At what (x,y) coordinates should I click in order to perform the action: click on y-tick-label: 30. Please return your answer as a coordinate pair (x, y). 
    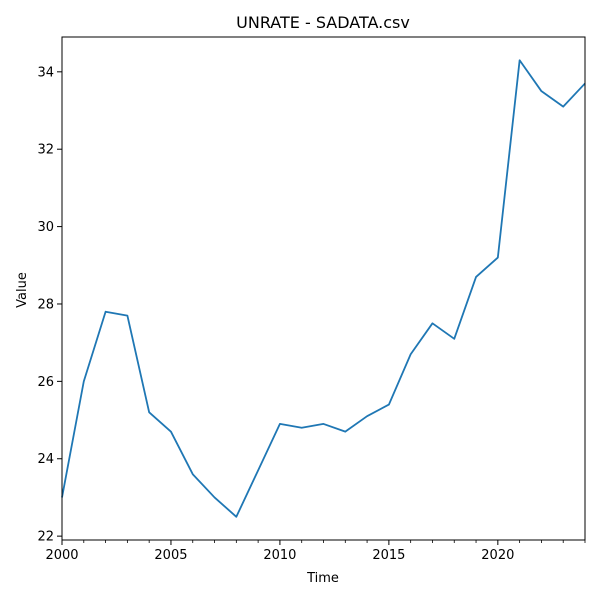
    Looking at the image, I should click on (45, 227).